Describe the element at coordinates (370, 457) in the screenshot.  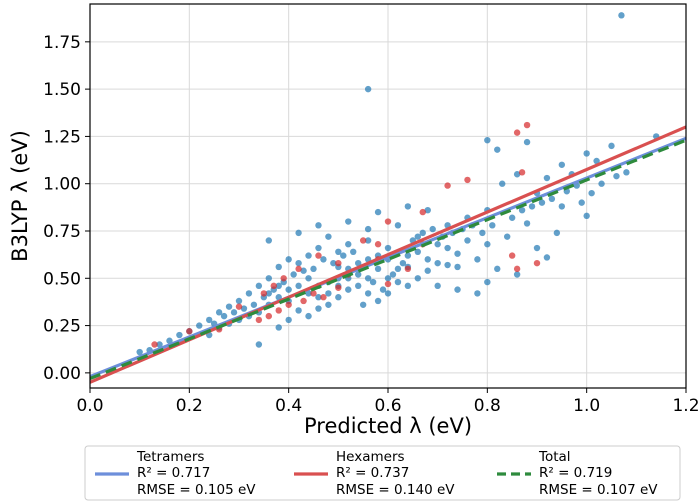
I see `legend-label-hexamers: Hexamers` at that location.